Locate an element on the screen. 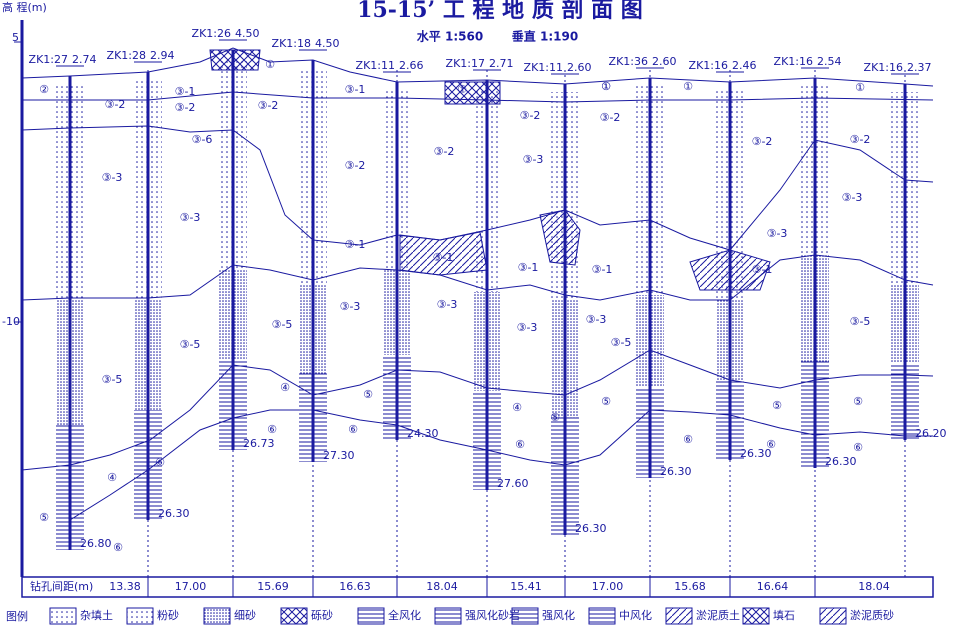  legend-label: 细砂 is located at coordinates (245, 615).